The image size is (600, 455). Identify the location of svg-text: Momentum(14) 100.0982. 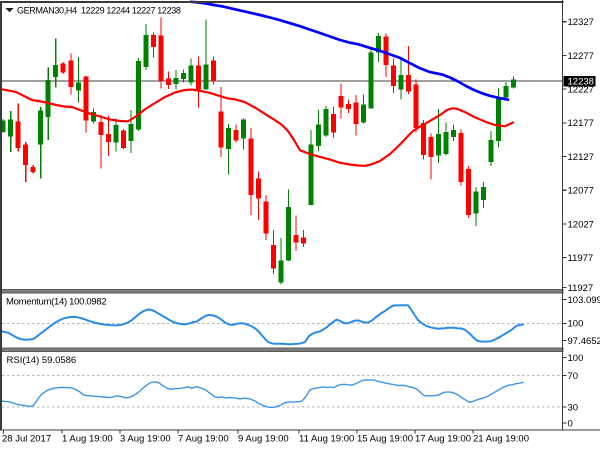
(56, 302).